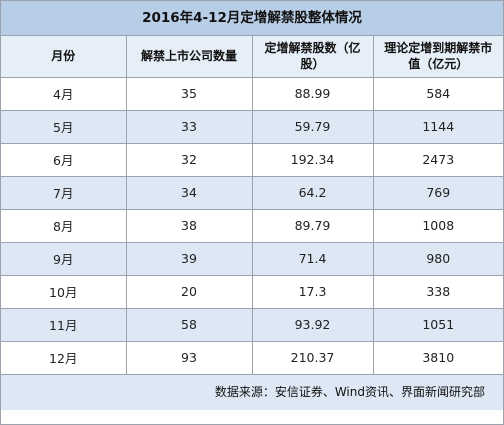 This screenshot has height=425, width=504. What do you see at coordinates (438, 358) in the screenshot?
I see `market-value-cell: 3810` at bounding box center [438, 358].